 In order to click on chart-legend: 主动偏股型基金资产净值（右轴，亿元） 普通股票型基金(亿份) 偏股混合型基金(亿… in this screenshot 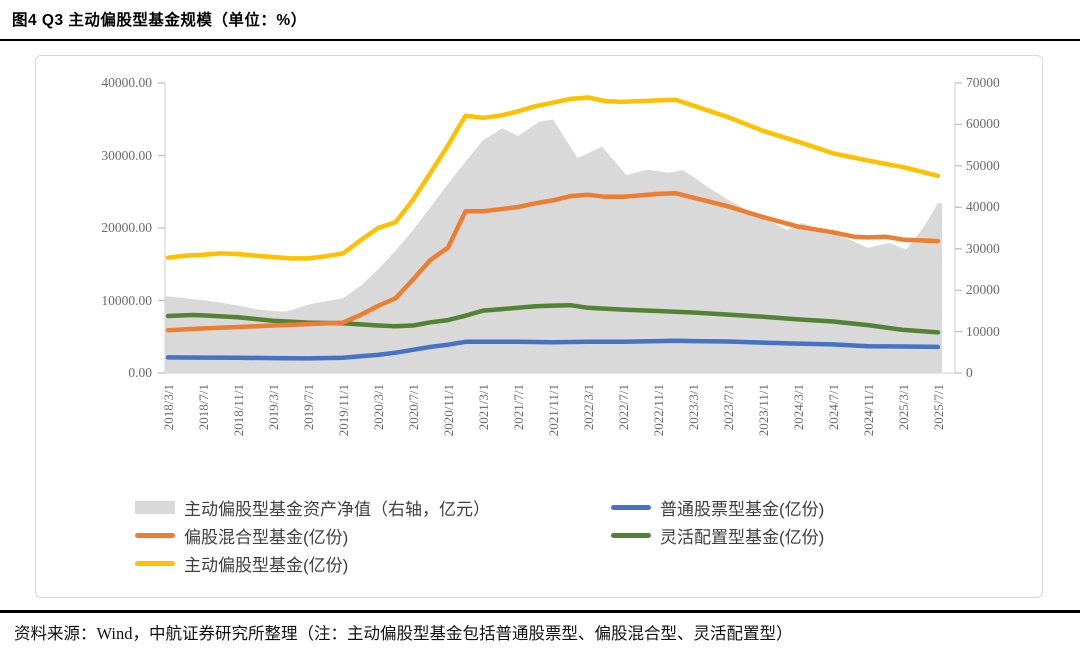, I will do `click(479, 535)`.